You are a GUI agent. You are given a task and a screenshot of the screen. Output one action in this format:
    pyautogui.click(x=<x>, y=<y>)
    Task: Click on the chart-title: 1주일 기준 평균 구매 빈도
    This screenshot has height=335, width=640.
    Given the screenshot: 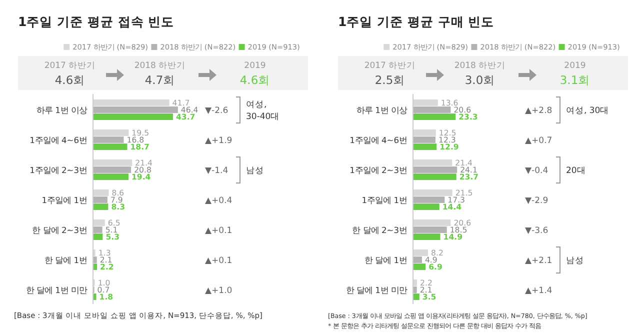 What is the action you would take?
    pyautogui.click(x=416, y=21)
    